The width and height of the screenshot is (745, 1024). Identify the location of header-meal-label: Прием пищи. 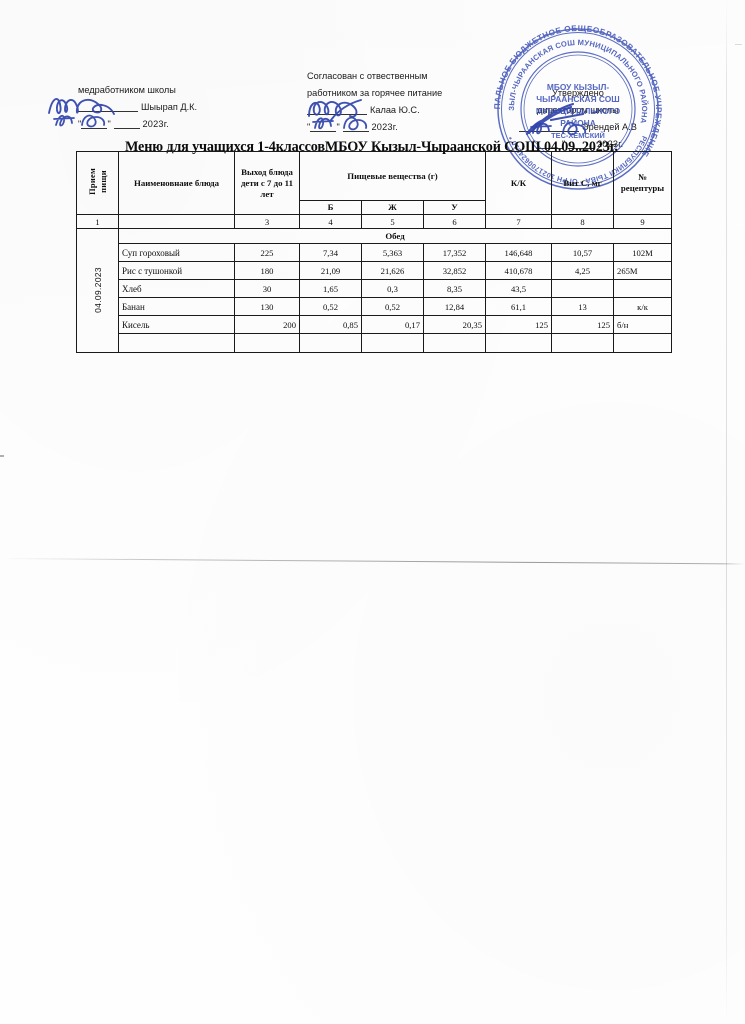
(97, 181).